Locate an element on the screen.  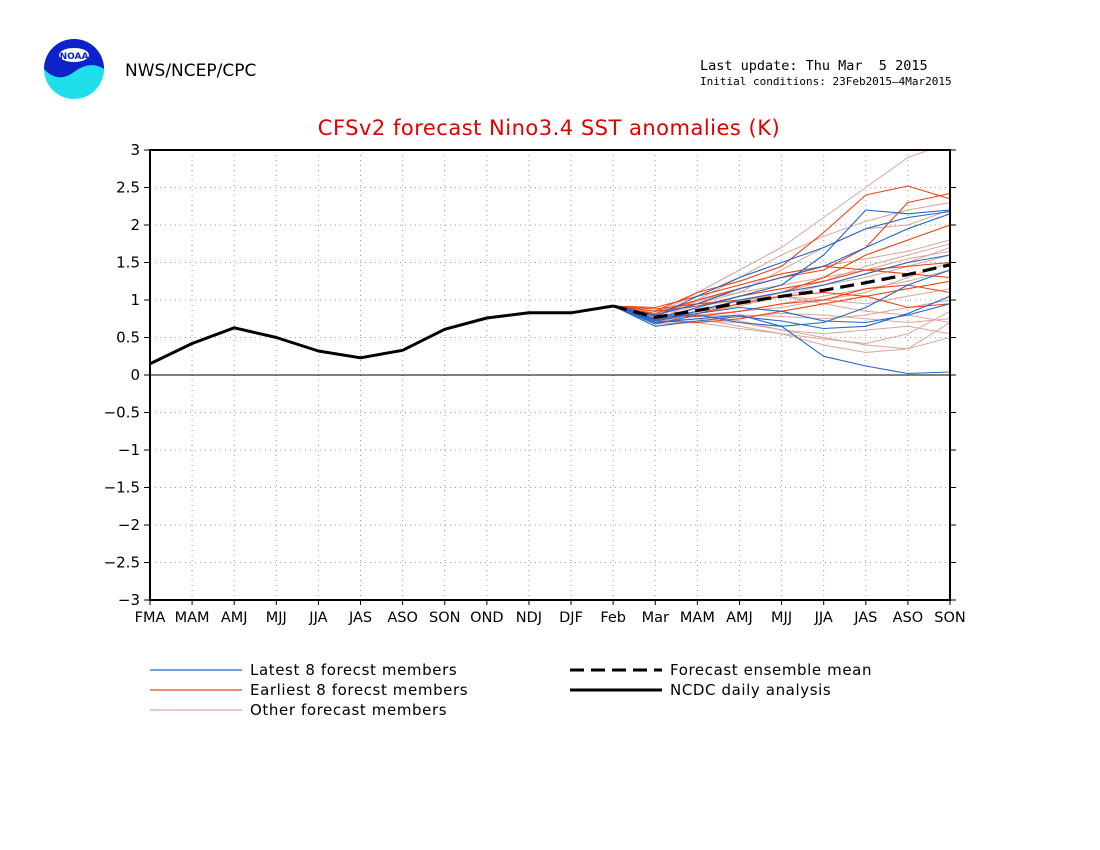
y-tick-label: 0 is located at coordinates (135, 375).